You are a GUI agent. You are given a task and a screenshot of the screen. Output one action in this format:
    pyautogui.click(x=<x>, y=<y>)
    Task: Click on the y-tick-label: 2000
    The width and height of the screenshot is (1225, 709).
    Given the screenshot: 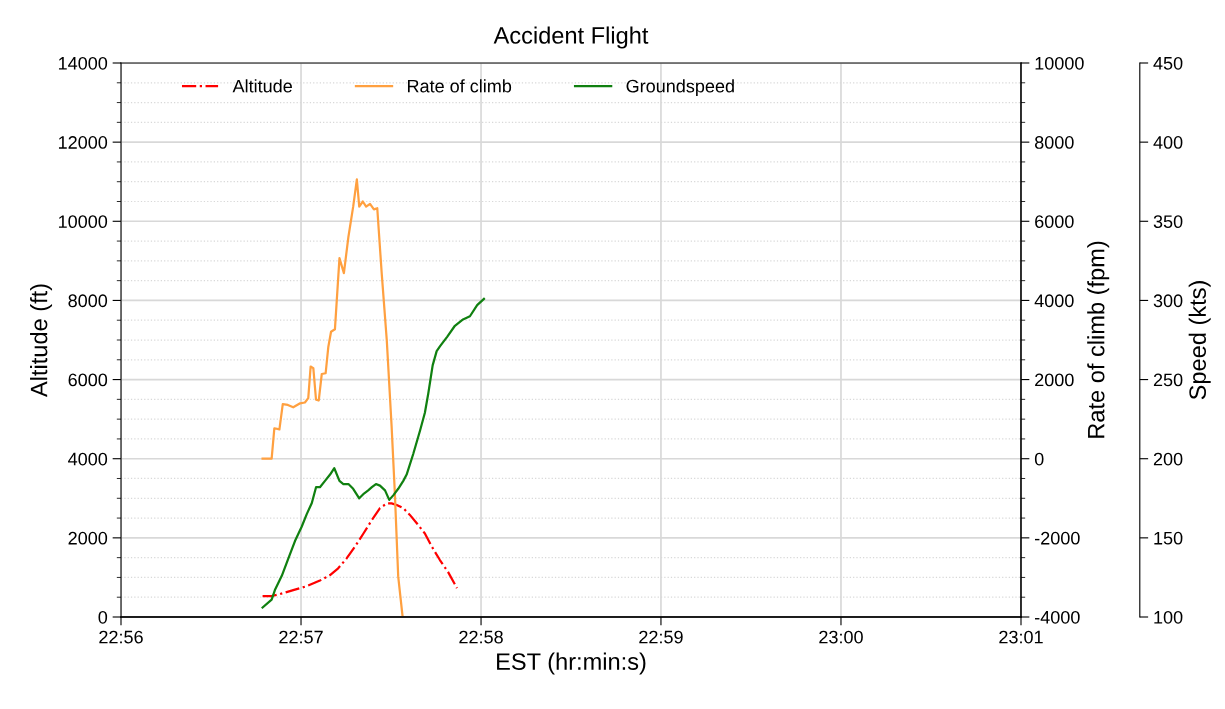 What is the action you would take?
    pyautogui.click(x=88, y=538)
    